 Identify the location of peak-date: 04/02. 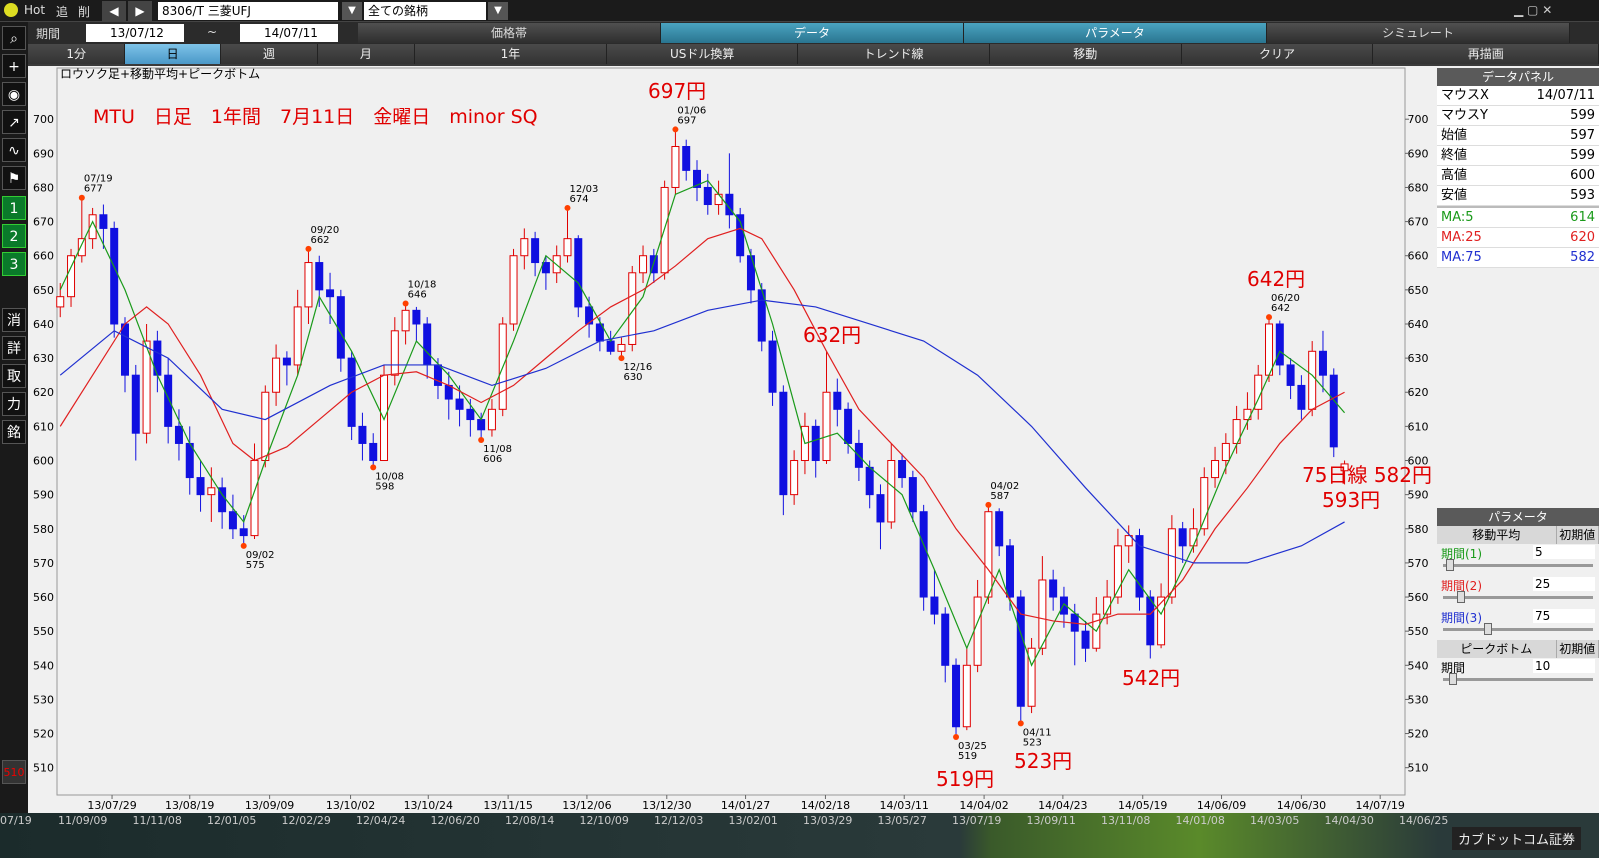
(1004, 486).